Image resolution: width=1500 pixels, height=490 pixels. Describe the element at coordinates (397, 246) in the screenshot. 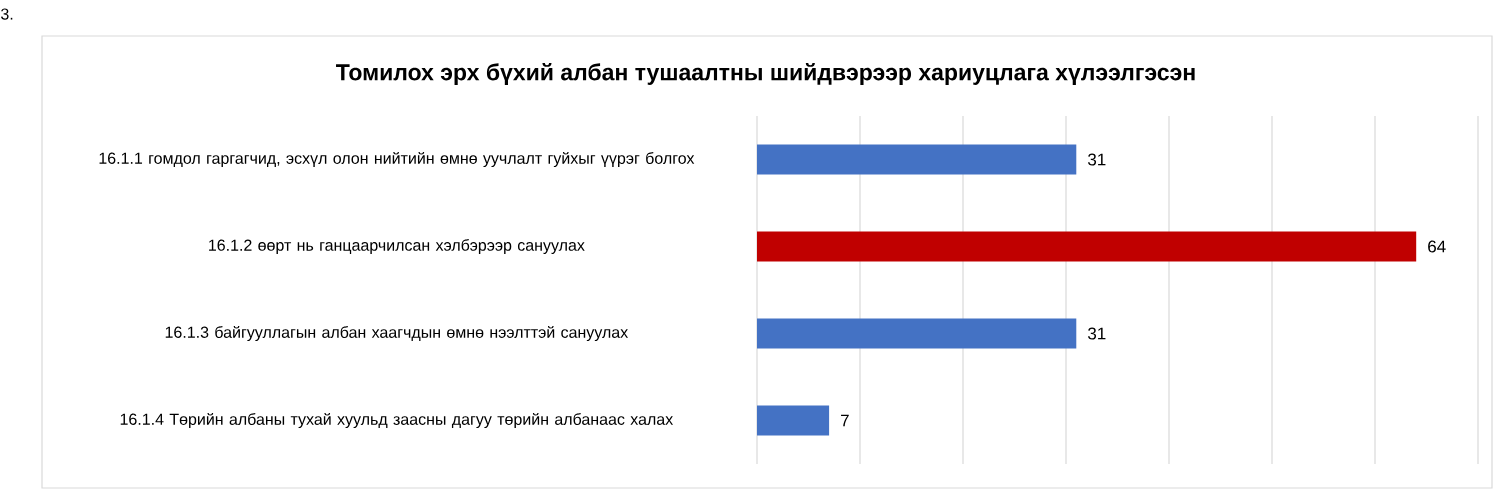

I see `y-tick-label: 16.1.2 өөрт нь ганцаарчилсан хэлбэрээр сануулах` at that location.